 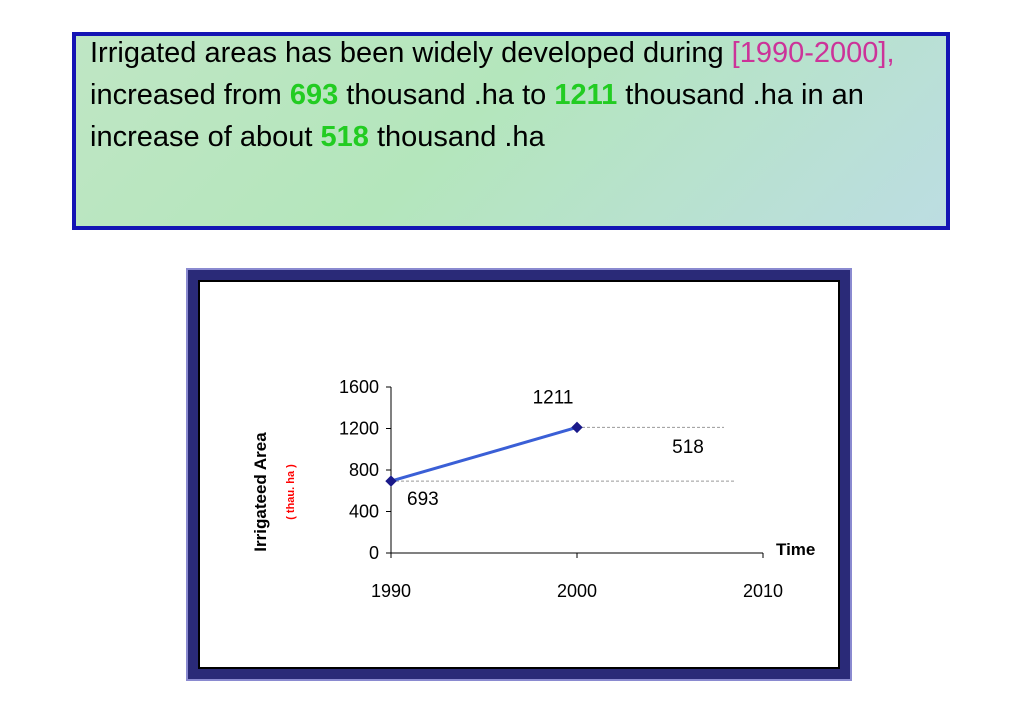 I want to click on headline-to-value: 1211, so click(x=586, y=95).